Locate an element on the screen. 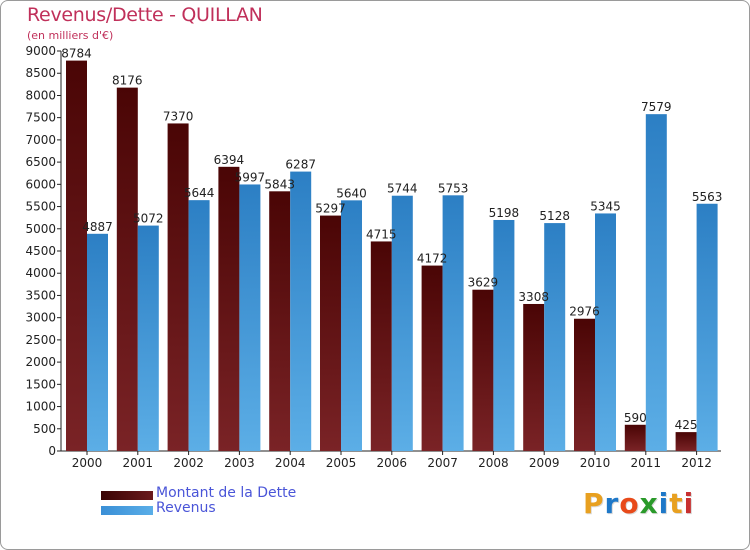  x-tick-label: 2008 is located at coordinates (493, 463).